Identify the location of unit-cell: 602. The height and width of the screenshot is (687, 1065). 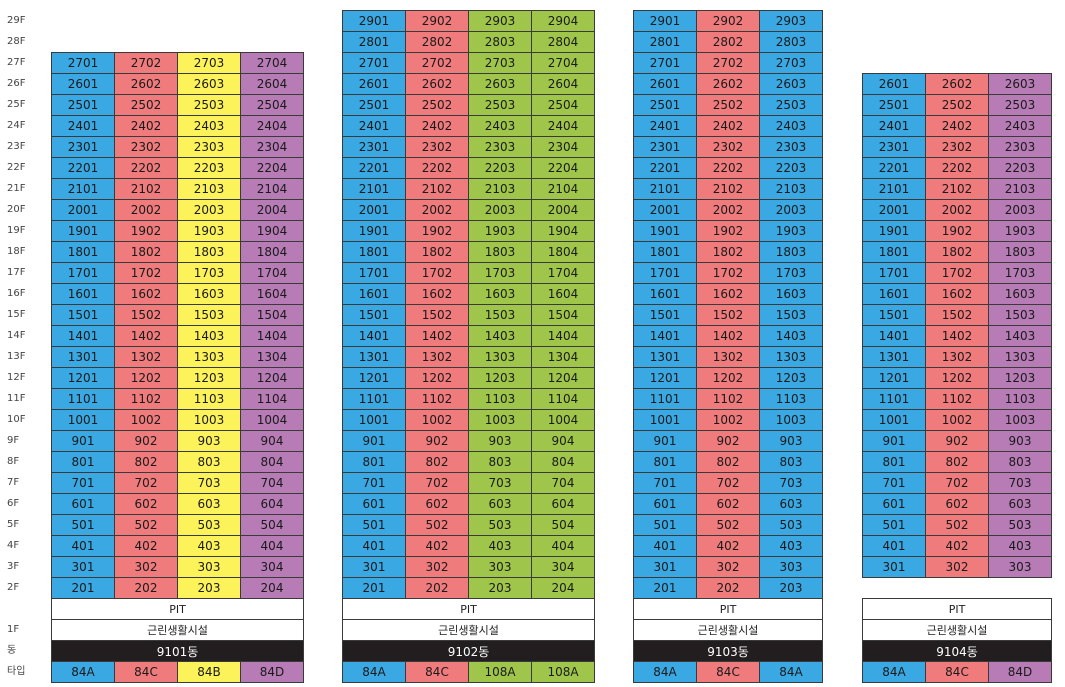
(146, 504).